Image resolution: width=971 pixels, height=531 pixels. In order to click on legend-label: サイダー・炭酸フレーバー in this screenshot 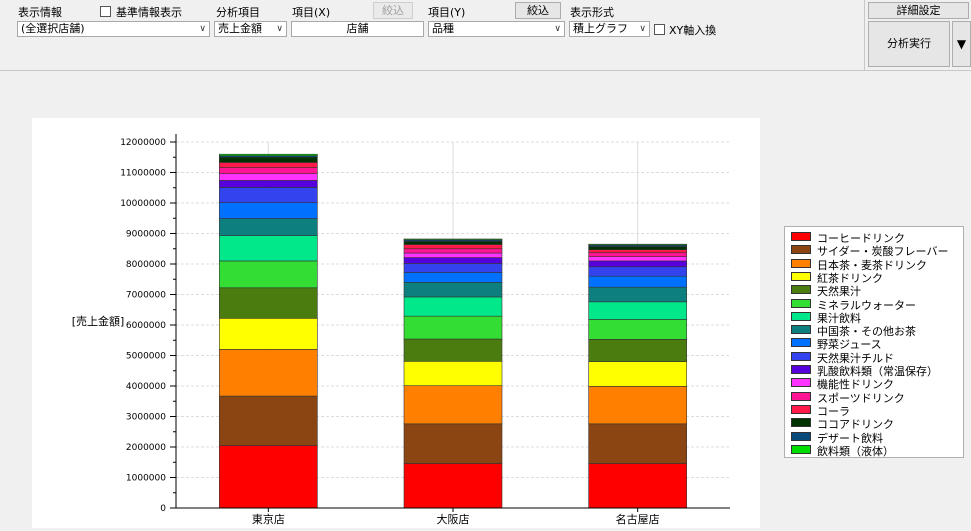, I will do `click(883, 252)`.